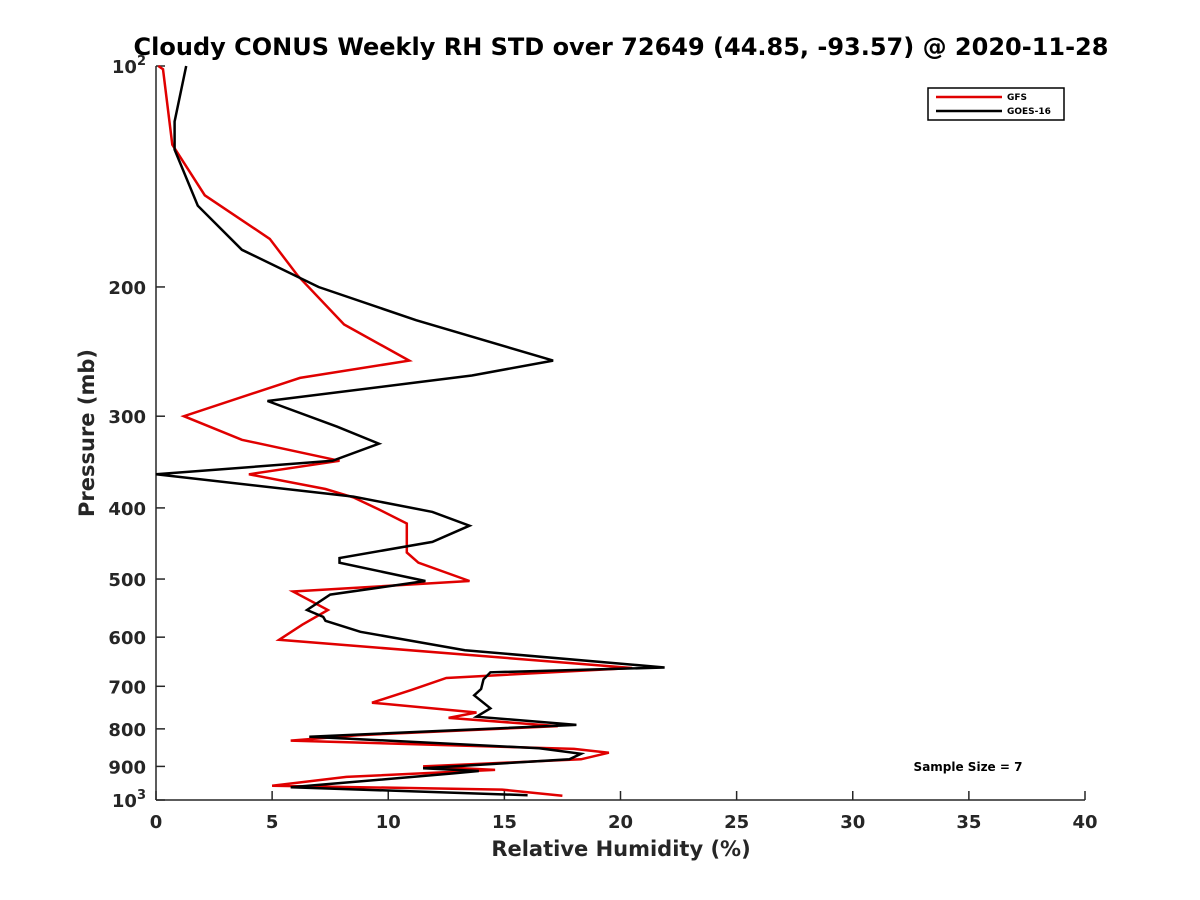 The width and height of the screenshot is (1200, 900). Describe the element at coordinates (129, 66) in the screenshot. I see `y-tick-label: 10²` at that location.